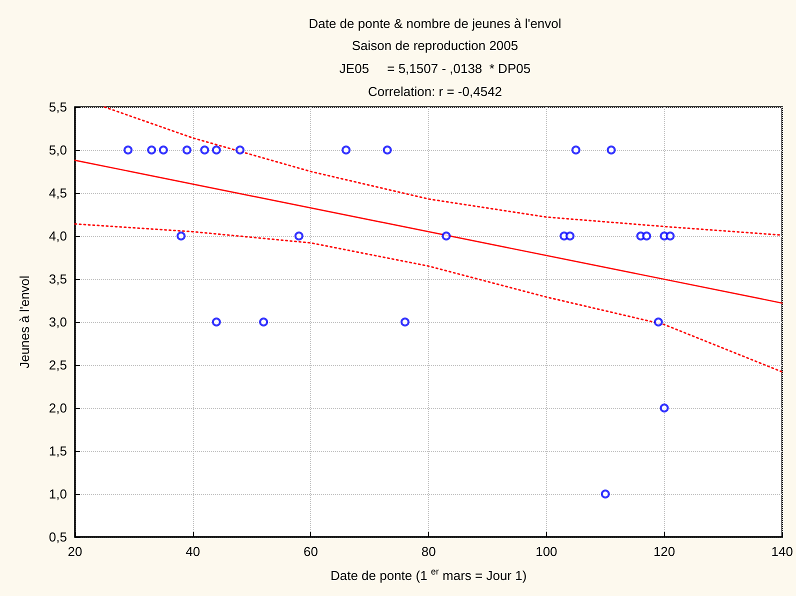 The height and width of the screenshot is (596, 796). I want to click on y-tick-label: 2,0, so click(57, 408).